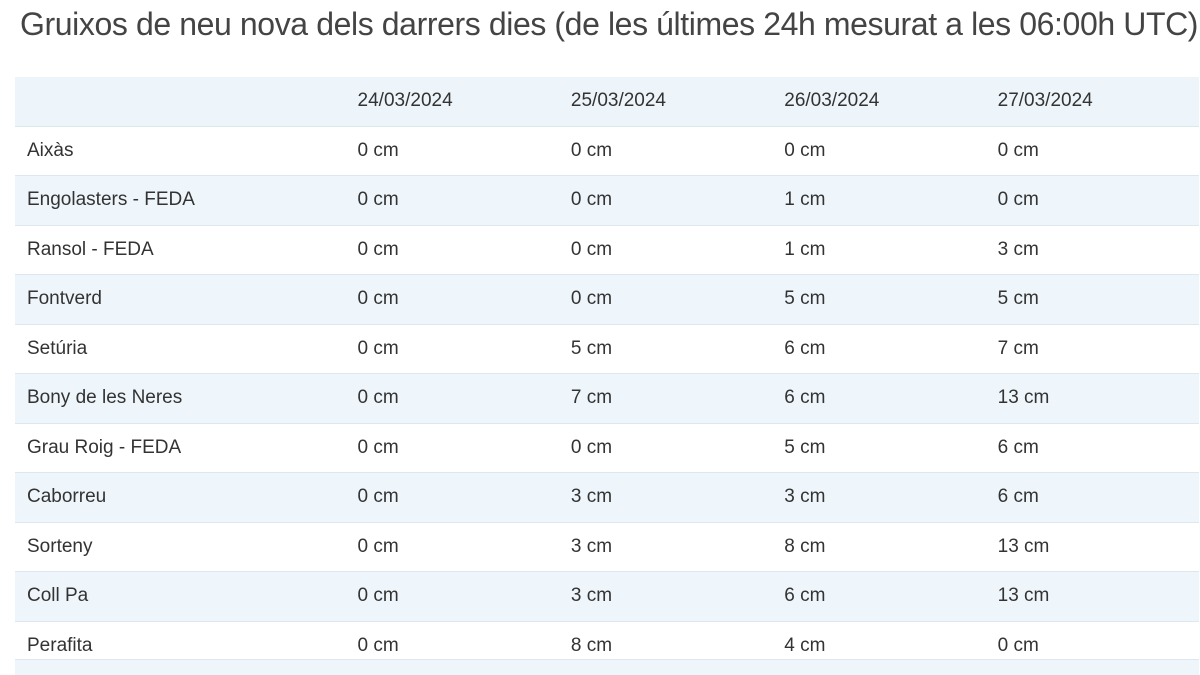 Image resolution: width=1200 pixels, height=675 pixels. What do you see at coordinates (180, 596) in the screenshot?
I see `station-name: Coll Pa` at bounding box center [180, 596].